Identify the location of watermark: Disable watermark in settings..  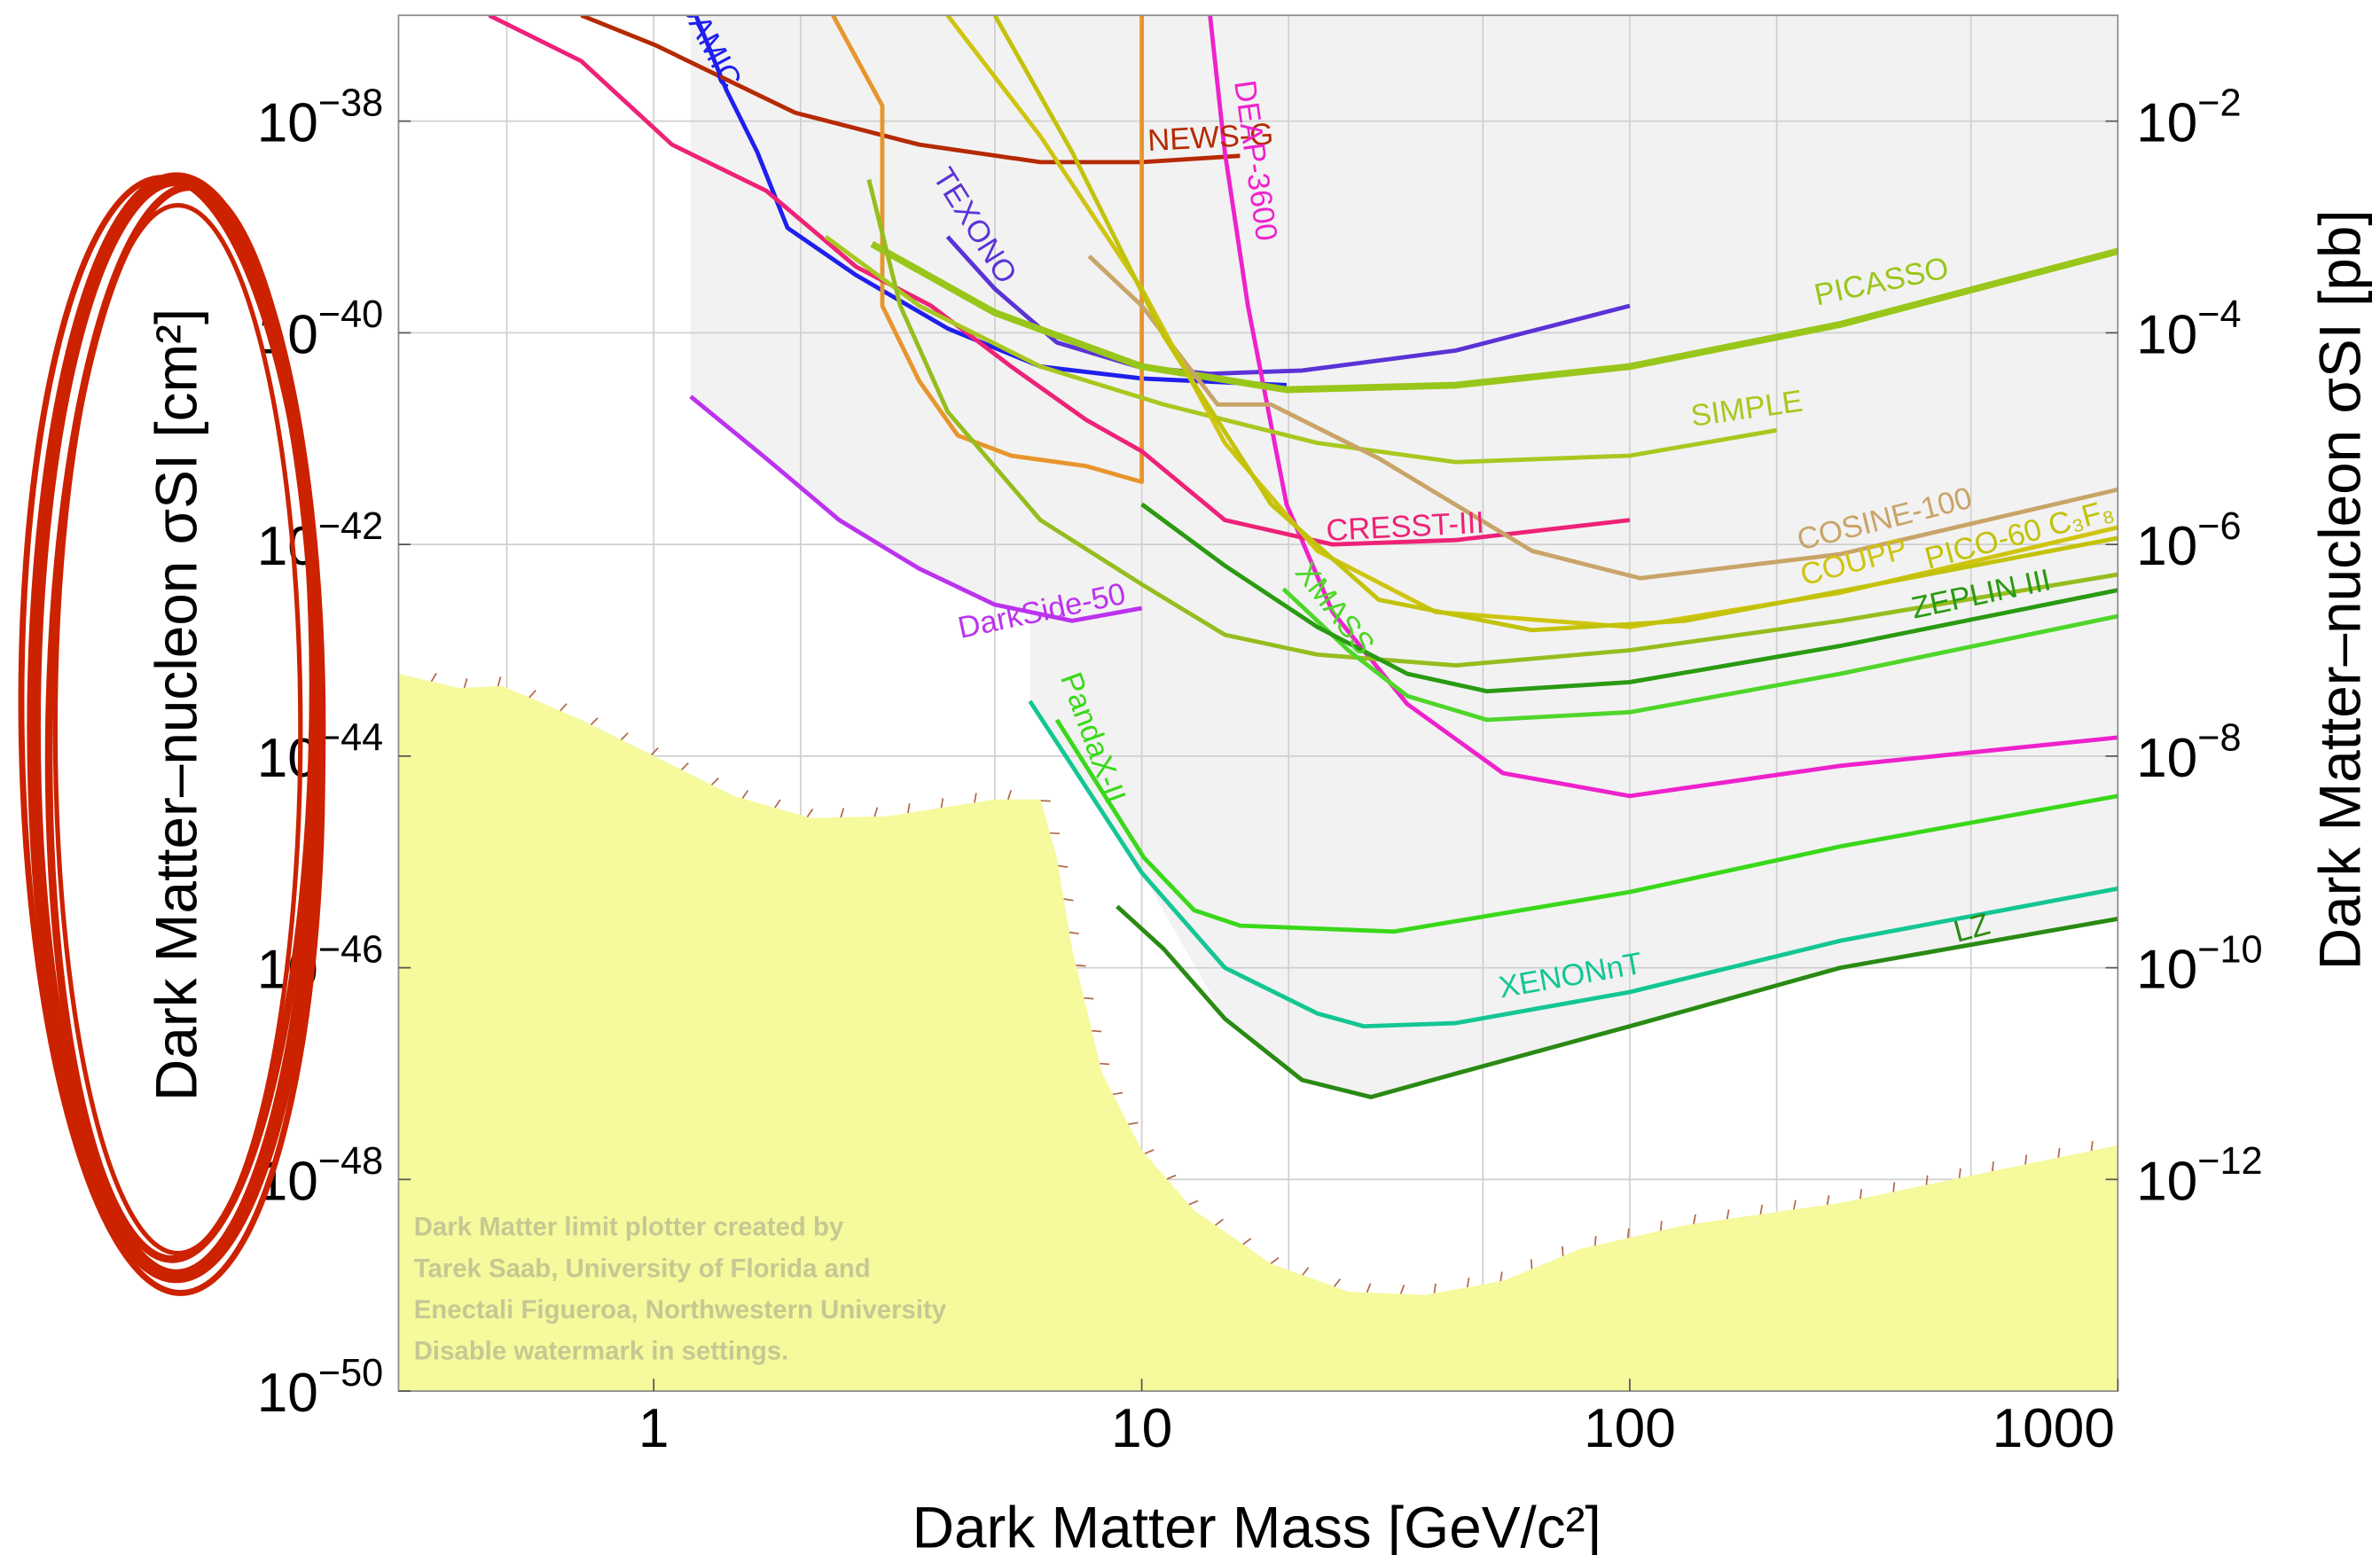
(601, 1352).